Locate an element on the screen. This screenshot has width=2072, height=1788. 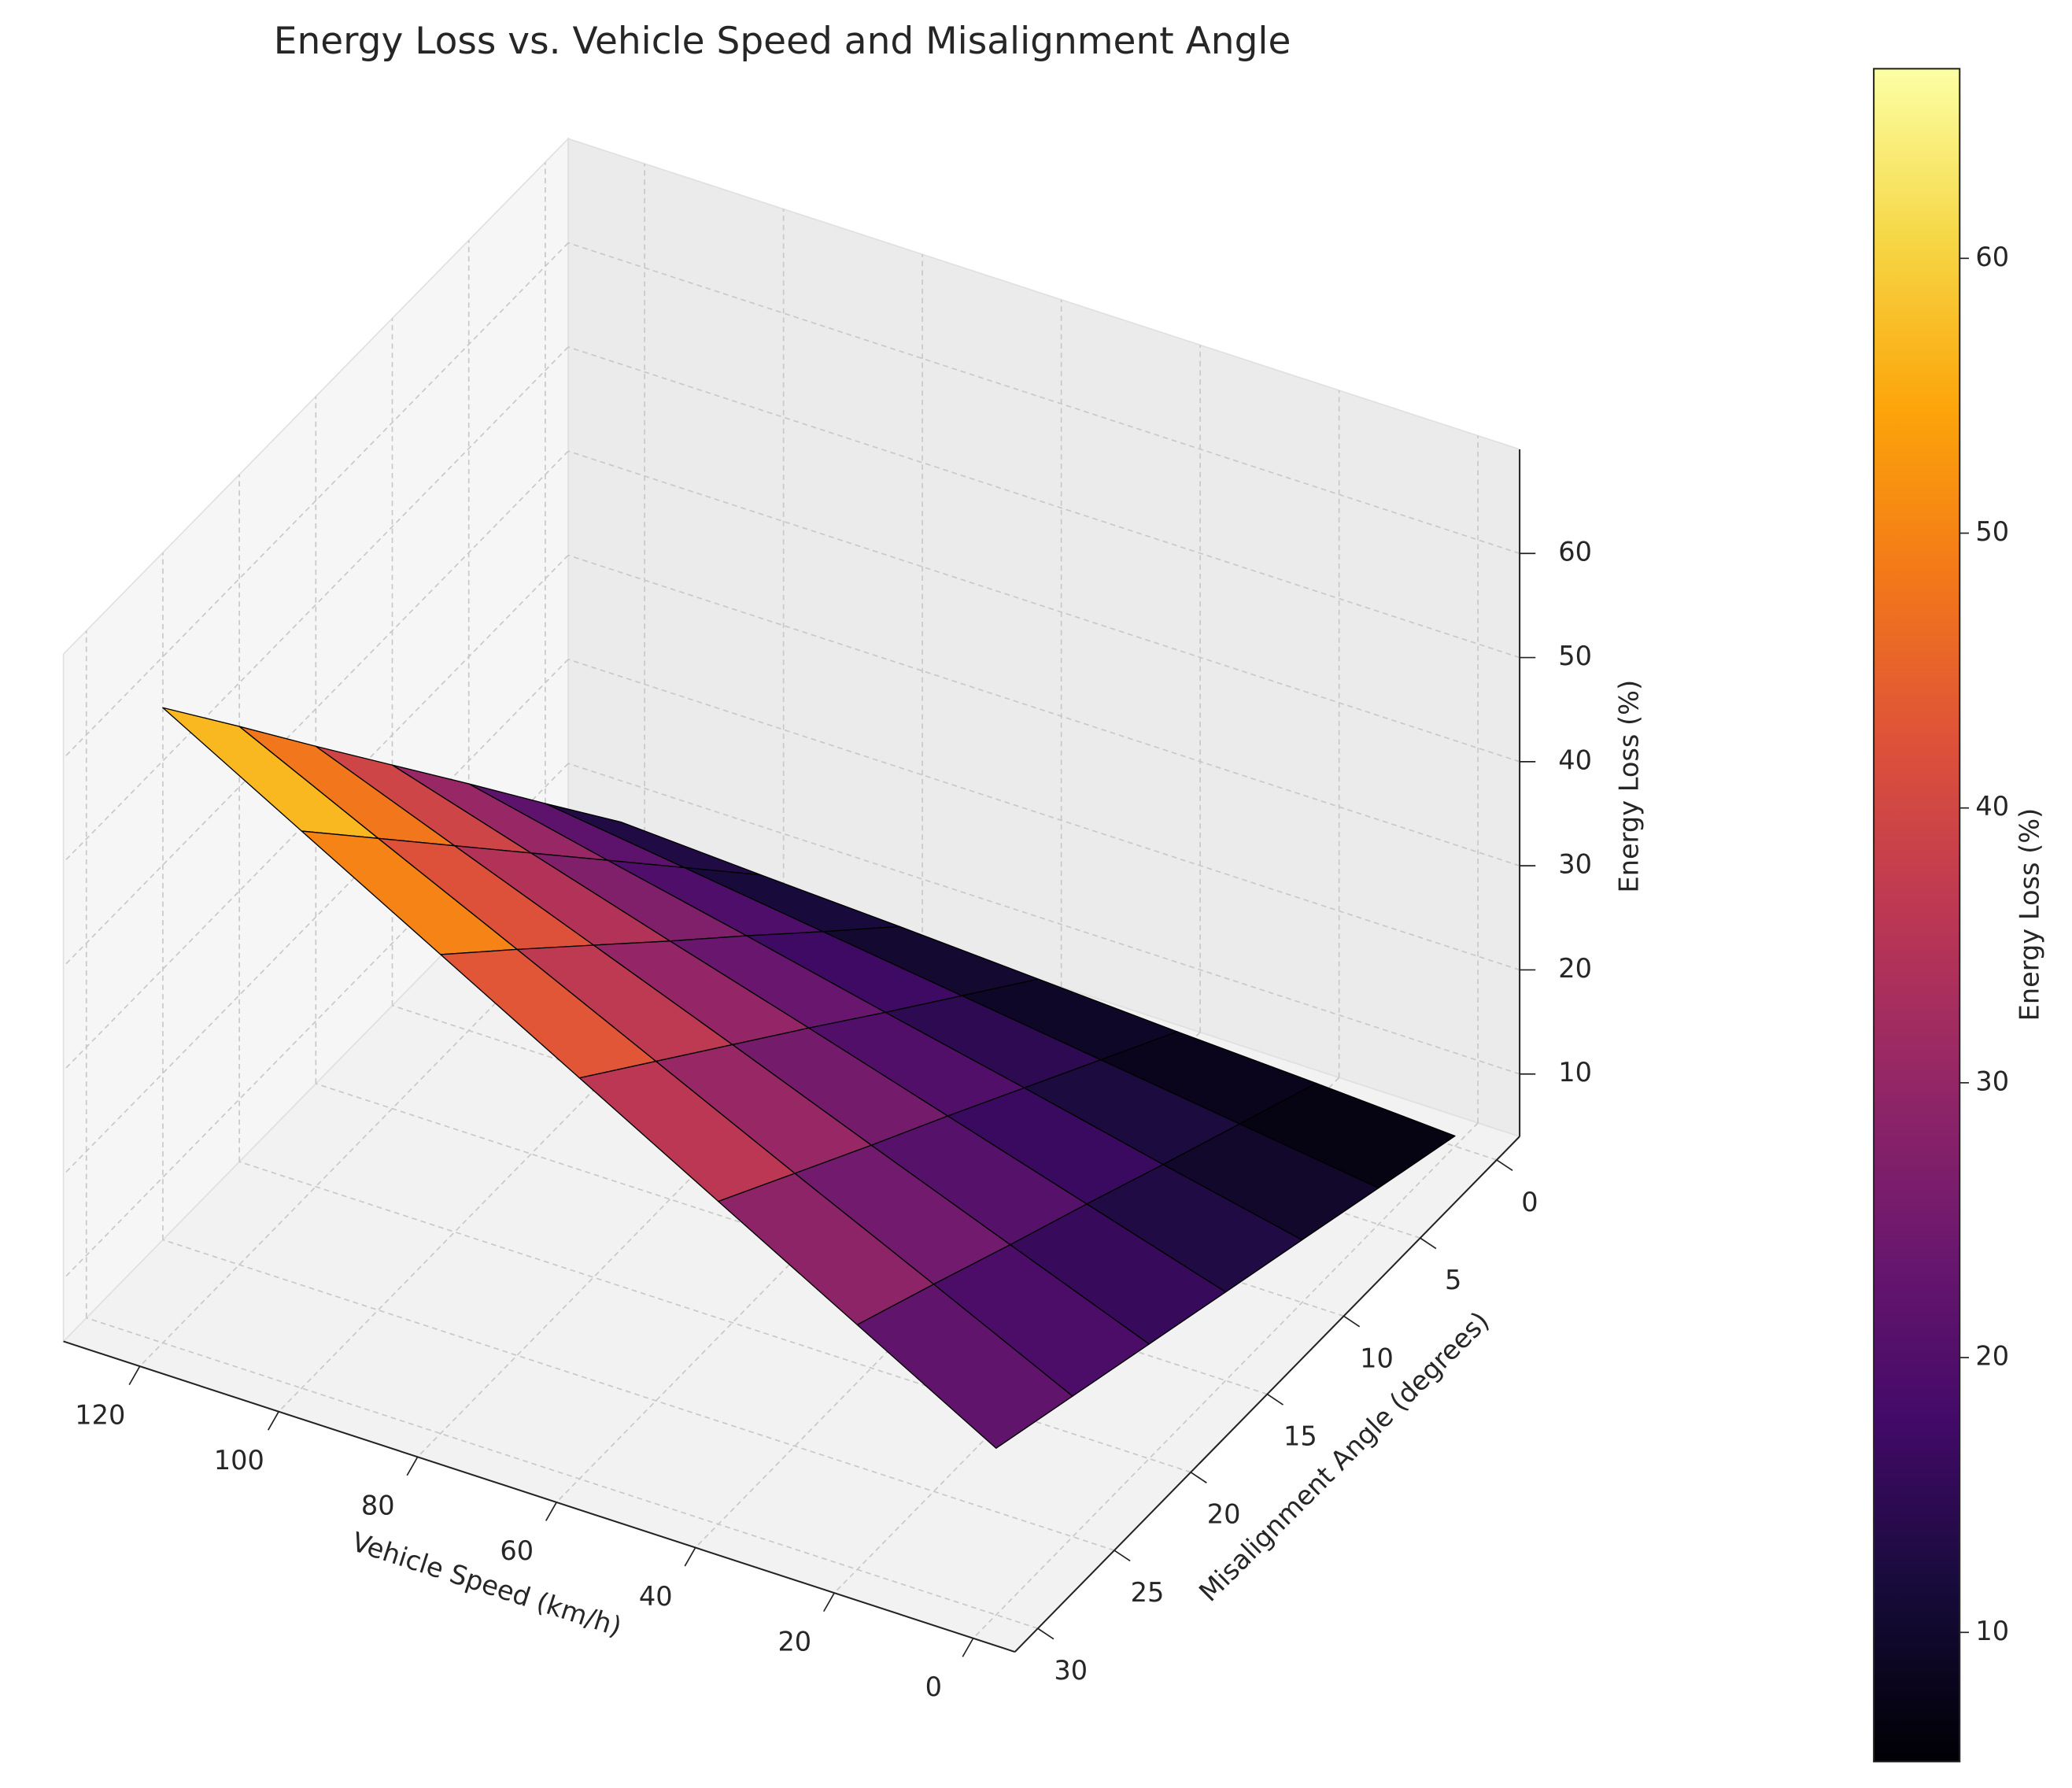
x-tick-label: 80 is located at coordinates (378, 1506).